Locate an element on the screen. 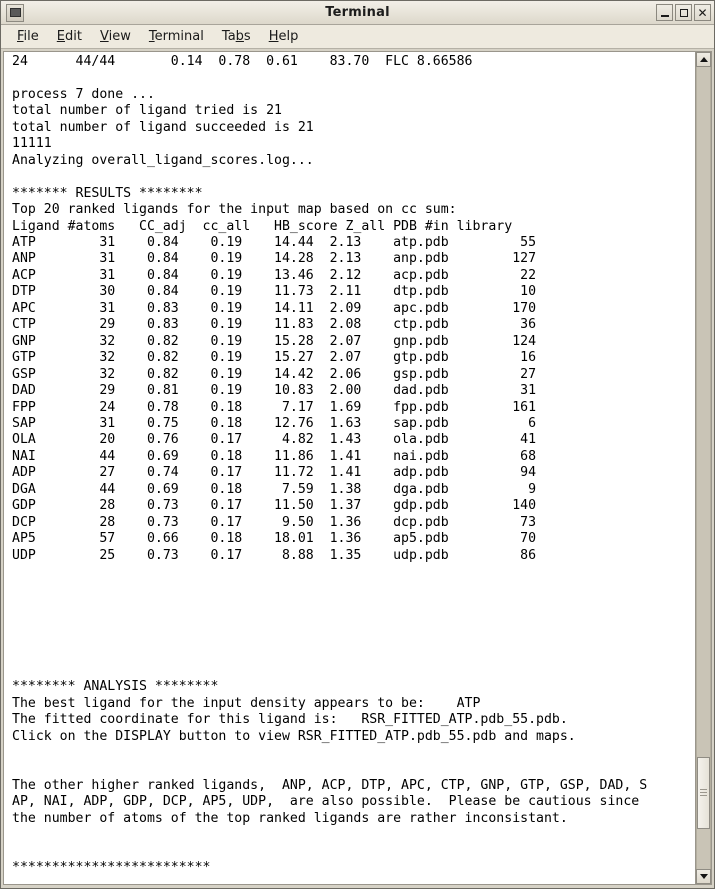  menu-item-file: File is located at coordinates (28, 36).